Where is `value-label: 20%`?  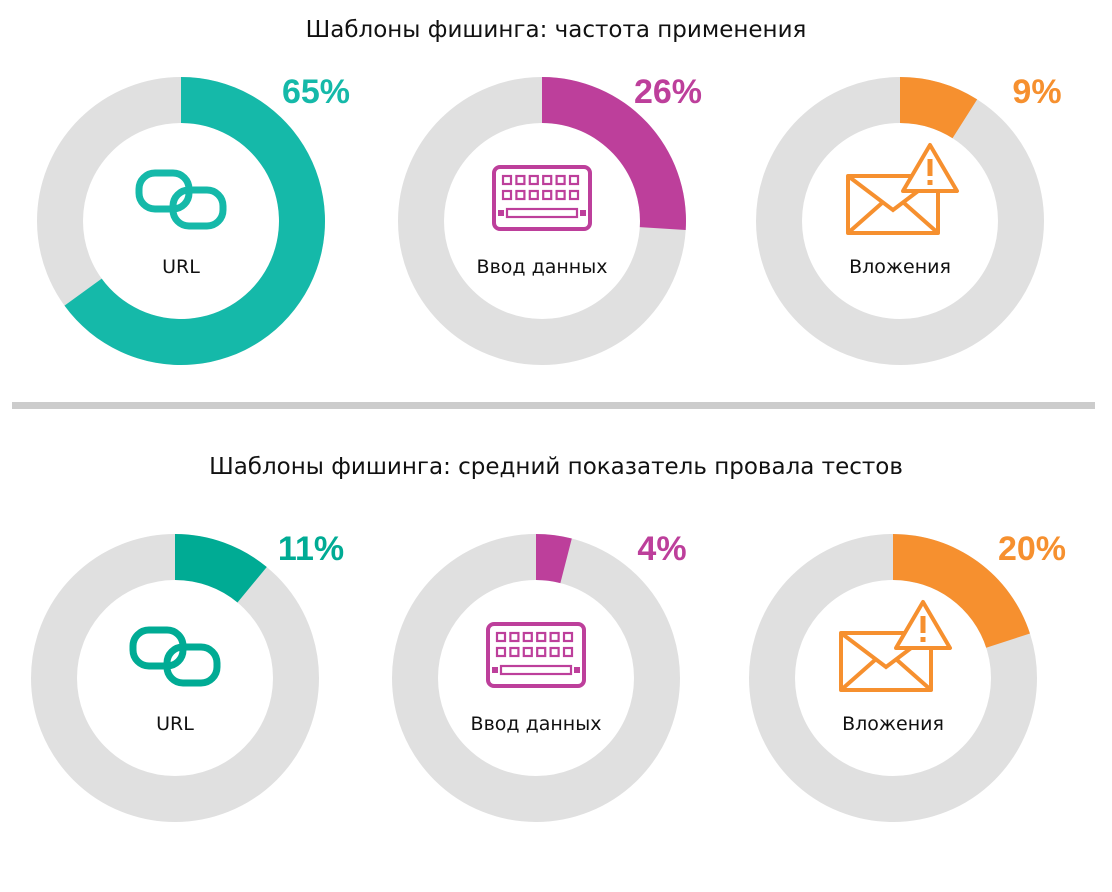 value-label: 20% is located at coordinates (1032, 549).